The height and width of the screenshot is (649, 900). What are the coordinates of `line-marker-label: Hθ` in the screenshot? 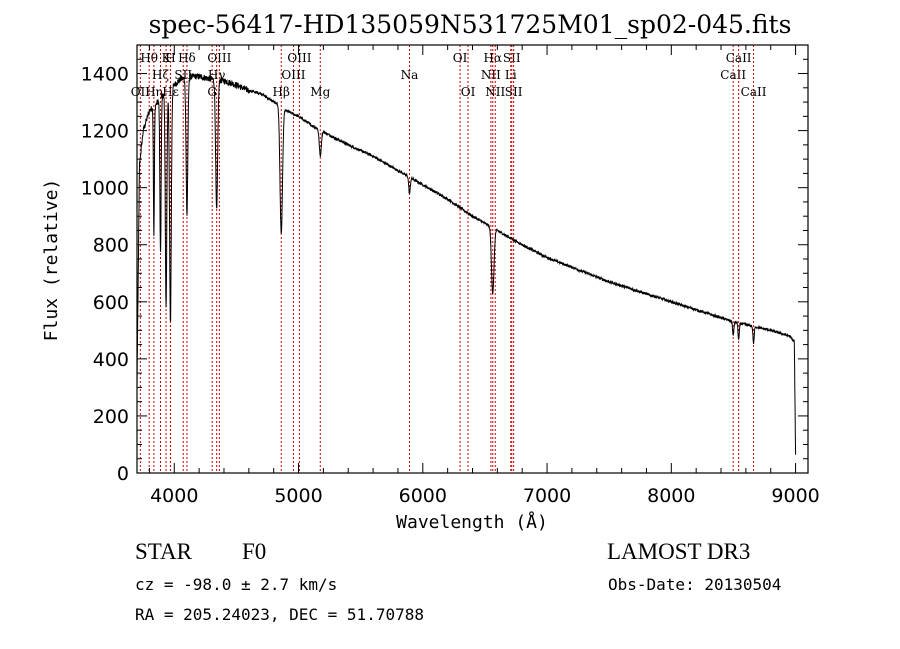 It's located at (149, 58).